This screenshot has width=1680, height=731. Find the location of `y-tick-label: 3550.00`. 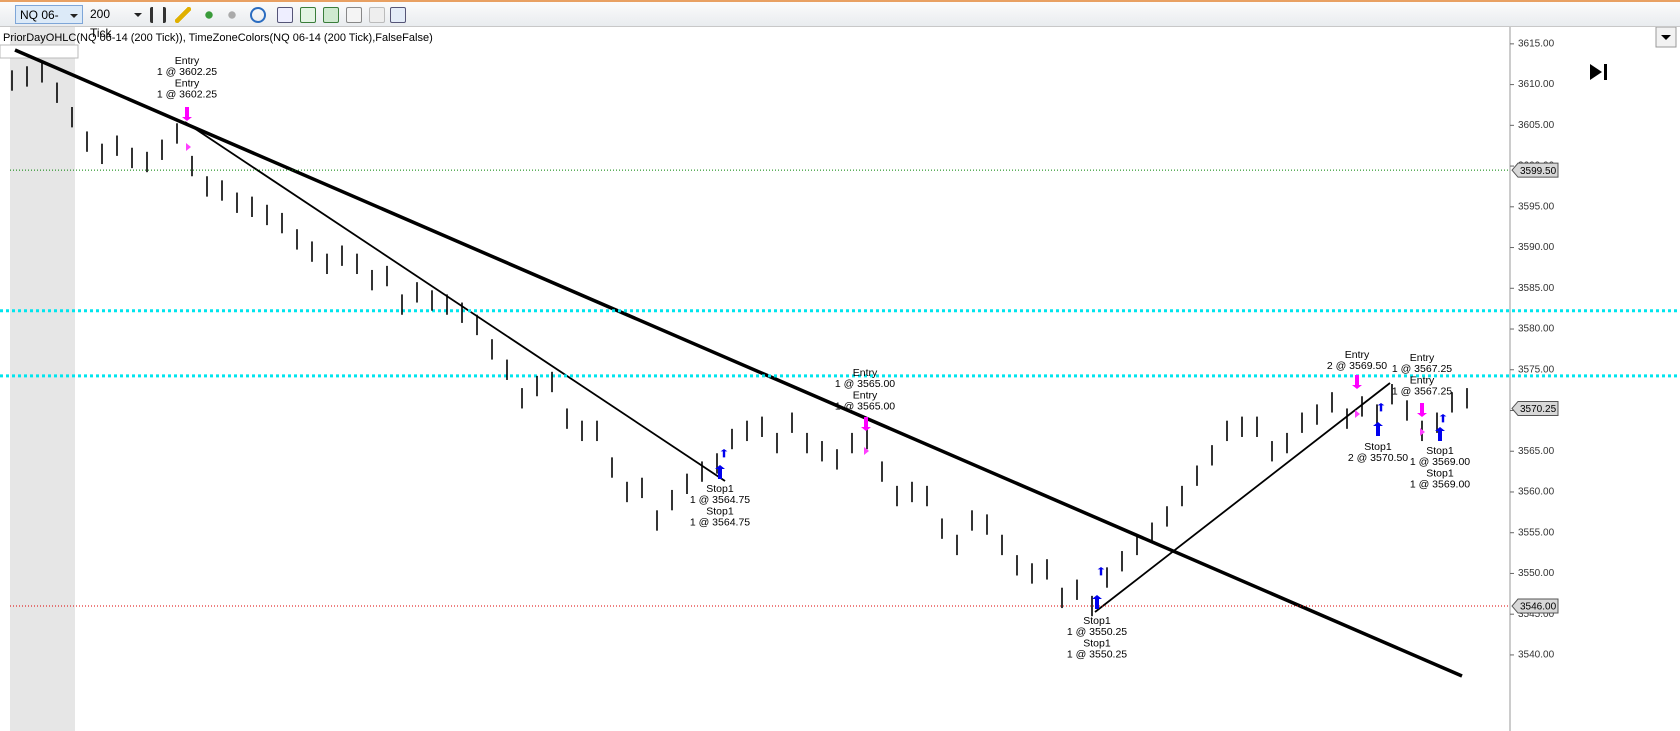

y-tick-label: 3550.00 is located at coordinates (1536, 573).